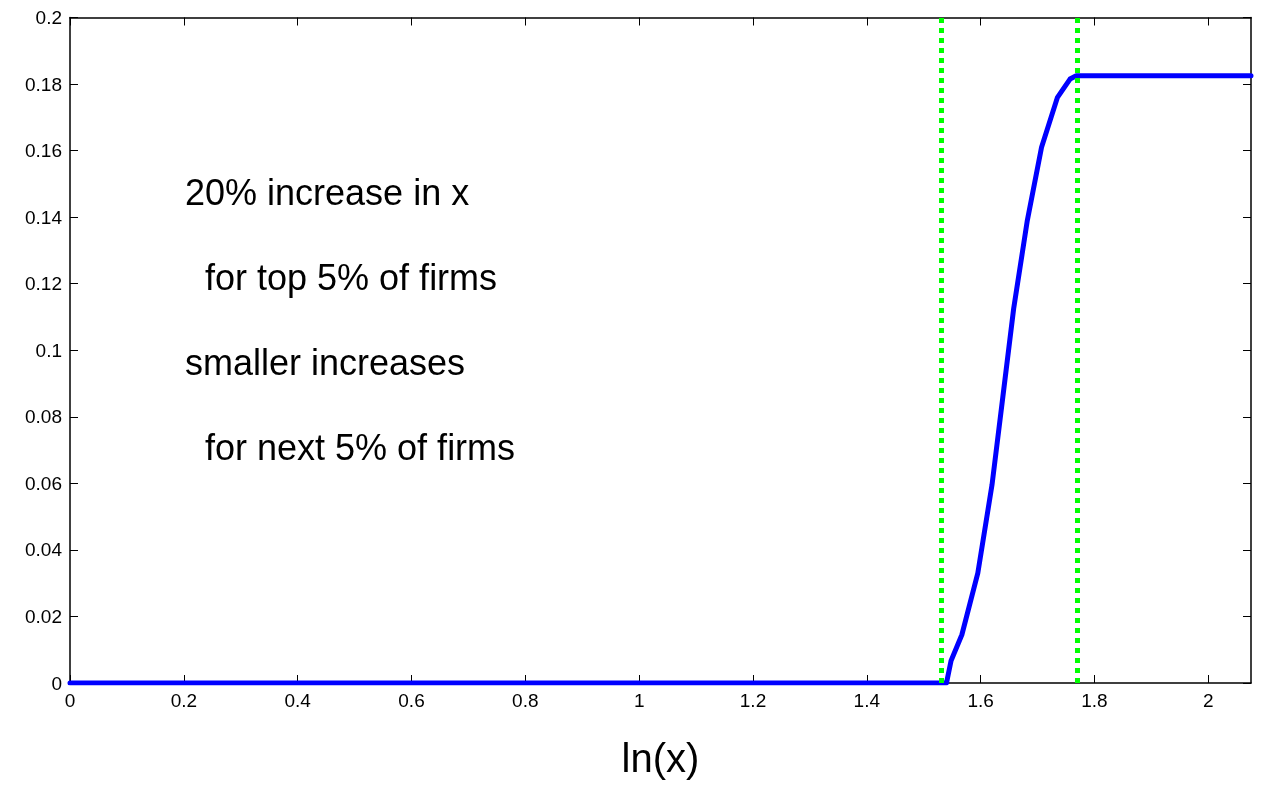 The width and height of the screenshot is (1263, 791). Describe the element at coordinates (350, 447) in the screenshot. I see `annotation: for next 5% of firms` at that location.